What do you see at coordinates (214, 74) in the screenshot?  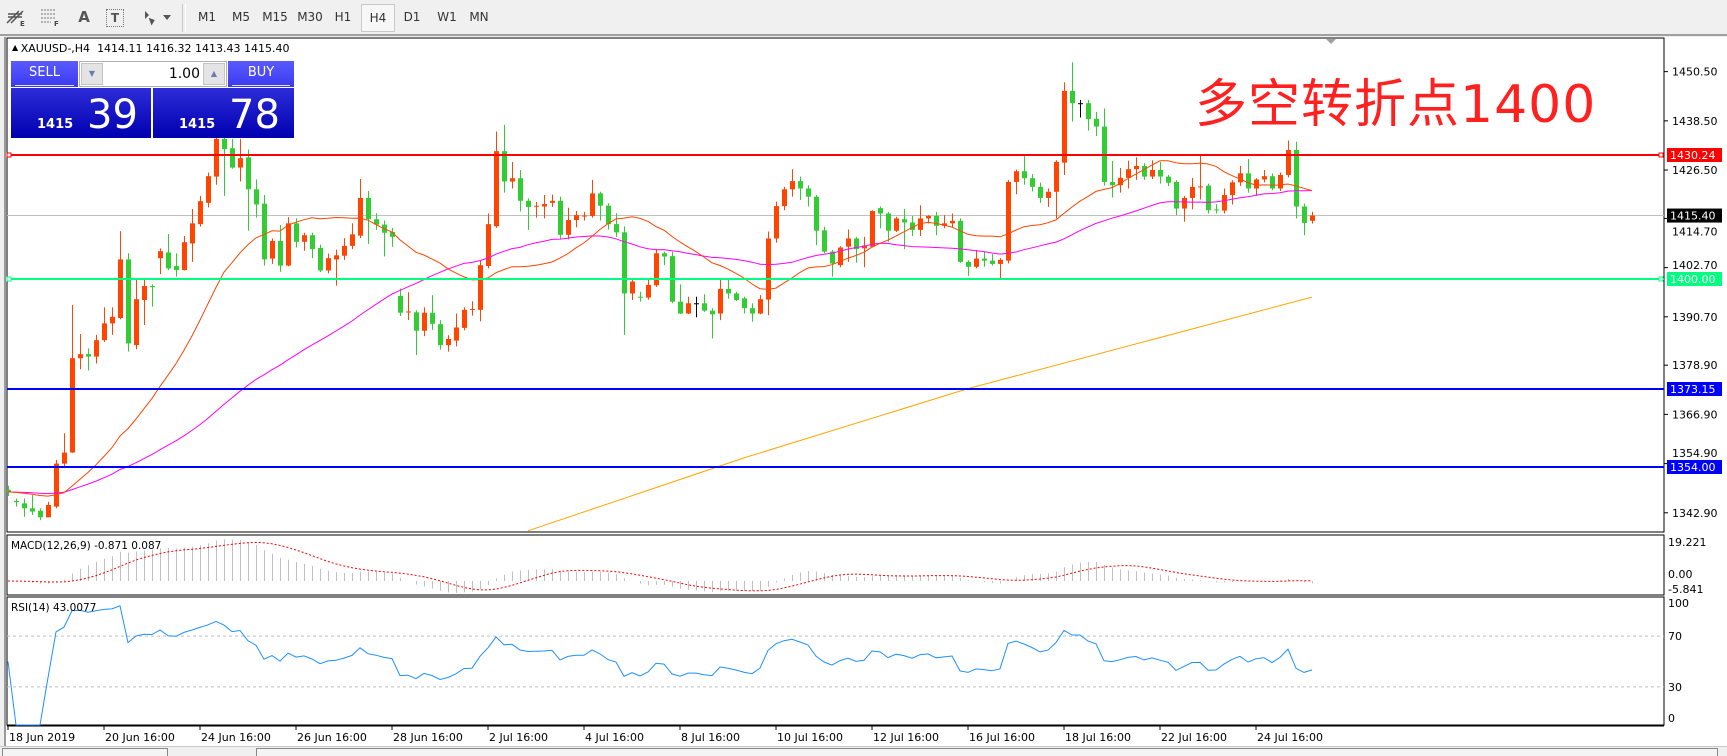 I see `lot-increase-button: ▲` at bounding box center [214, 74].